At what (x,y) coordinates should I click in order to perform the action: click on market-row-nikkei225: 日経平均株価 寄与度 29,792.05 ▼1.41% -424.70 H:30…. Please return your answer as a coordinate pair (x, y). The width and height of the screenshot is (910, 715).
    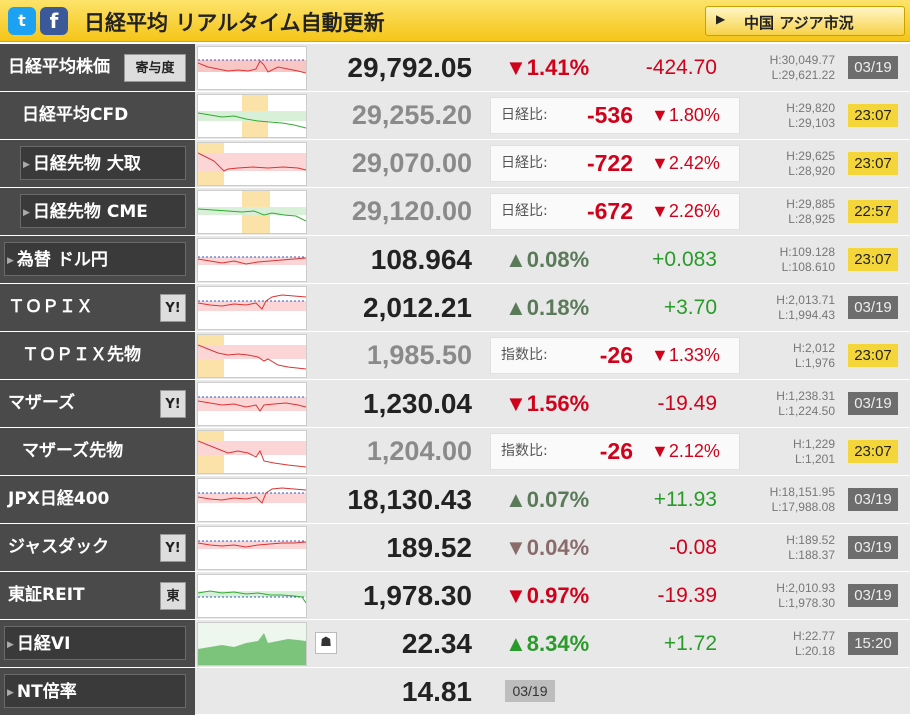
    Looking at the image, I should click on (455, 68).